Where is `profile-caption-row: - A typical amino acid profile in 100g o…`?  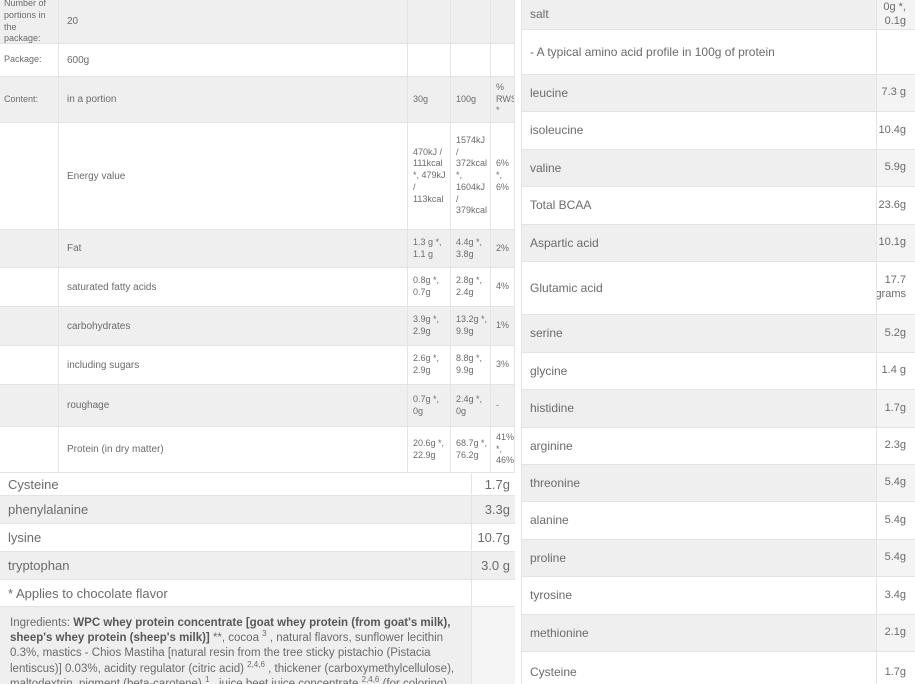 profile-caption-row: - A typical amino acid profile in 100g o… is located at coordinates (718, 52).